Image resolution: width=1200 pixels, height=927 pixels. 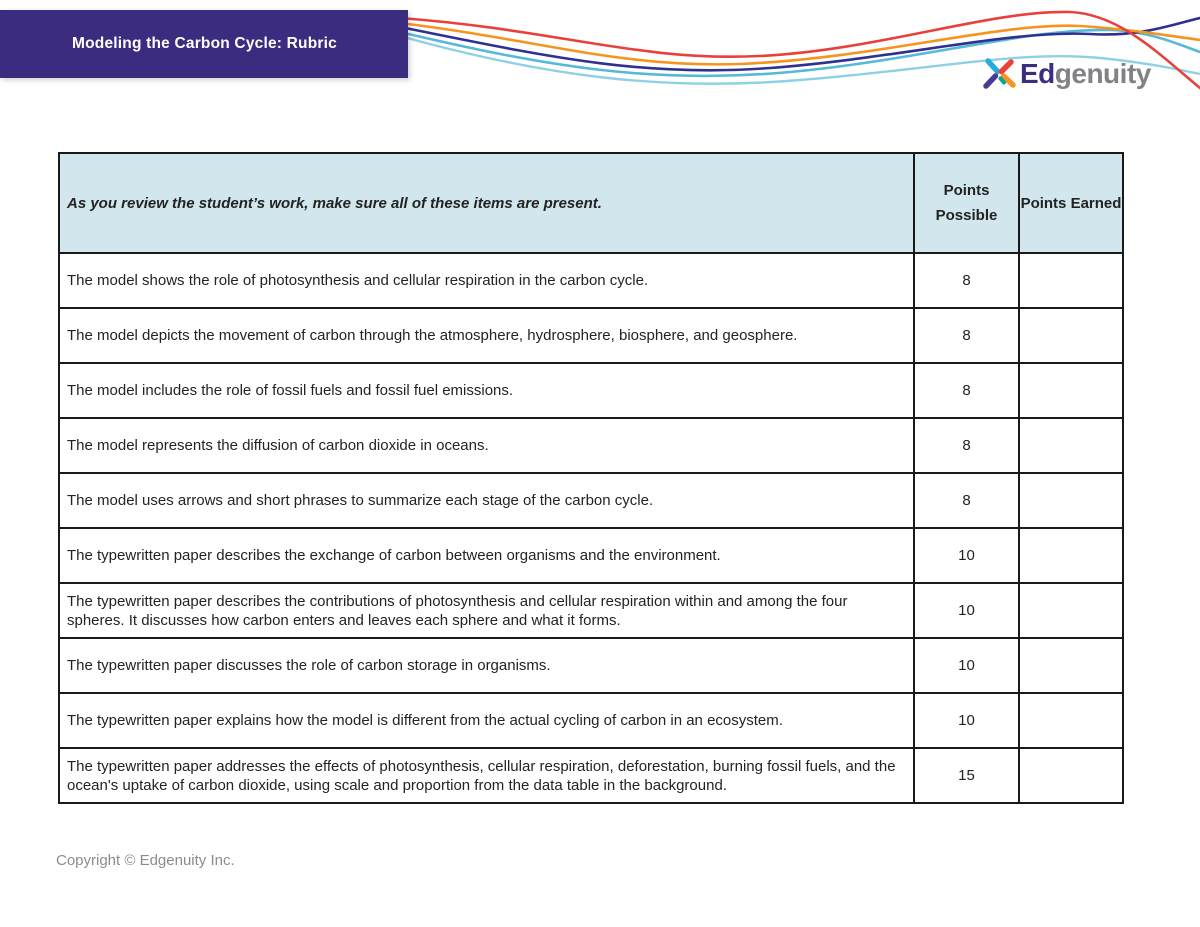 What do you see at coordinates (999, 73) in the screenshot?
I see `edgenuity-x-icon` at bounding box center [999, 73].